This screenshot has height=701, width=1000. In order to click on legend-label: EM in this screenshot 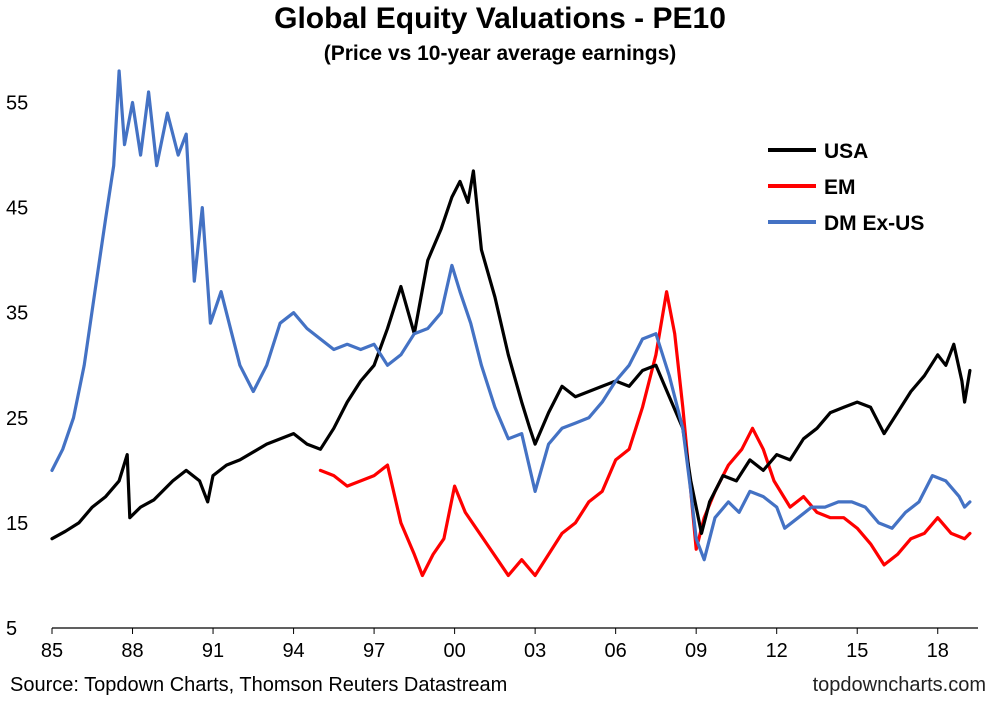, I will do `click(840, 187)`.